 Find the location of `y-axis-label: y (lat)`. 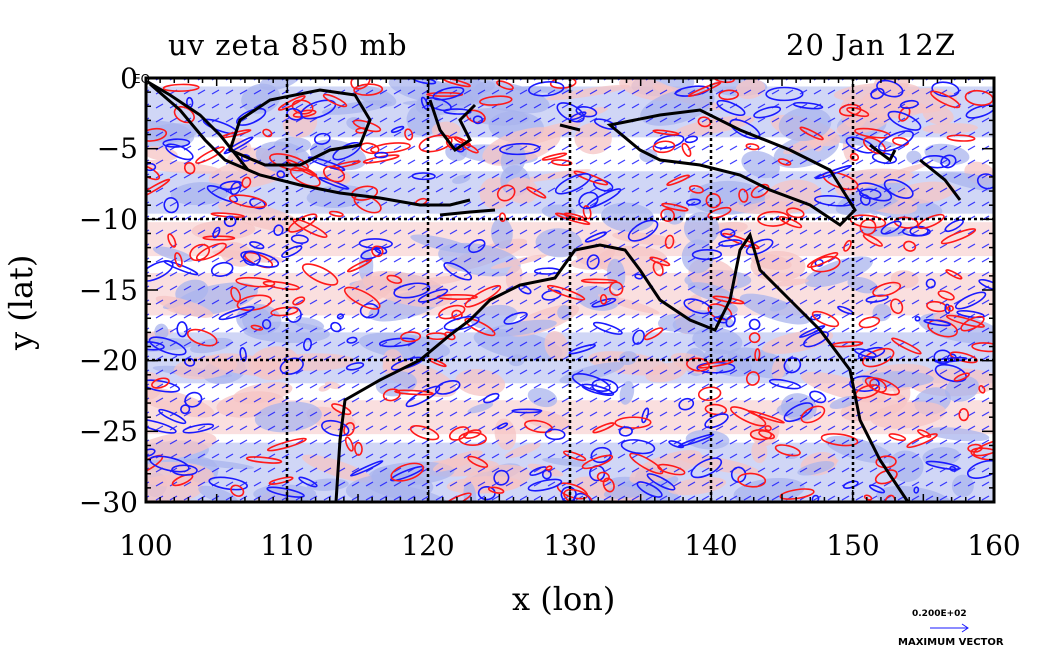

y-axis-label: y (lat) is located at coordinates (21, 302).